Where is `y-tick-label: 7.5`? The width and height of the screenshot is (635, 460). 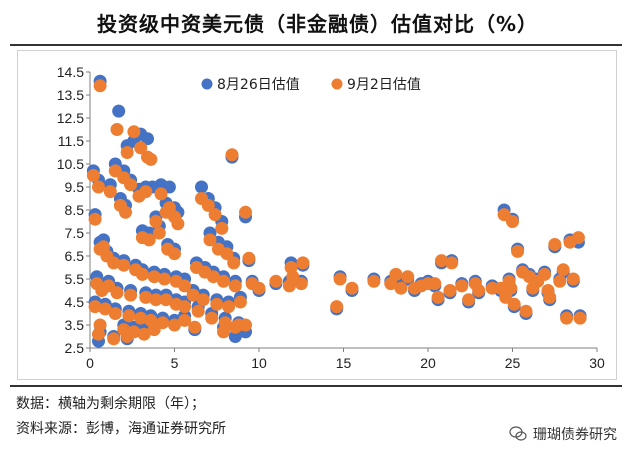
y-tick-label: 7.5 is located at coordinates (75, 233).